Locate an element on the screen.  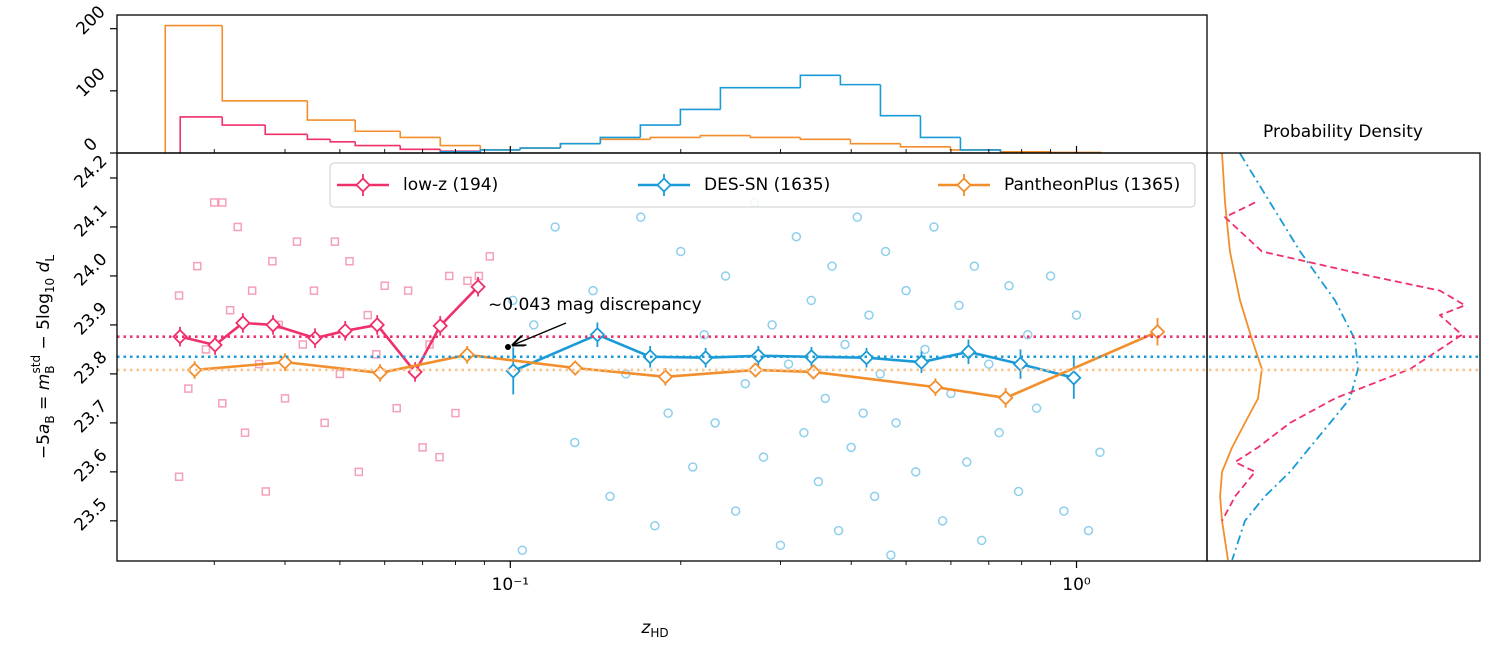
hist-y-tick-label: 200 is located at coordinates (90, 20).